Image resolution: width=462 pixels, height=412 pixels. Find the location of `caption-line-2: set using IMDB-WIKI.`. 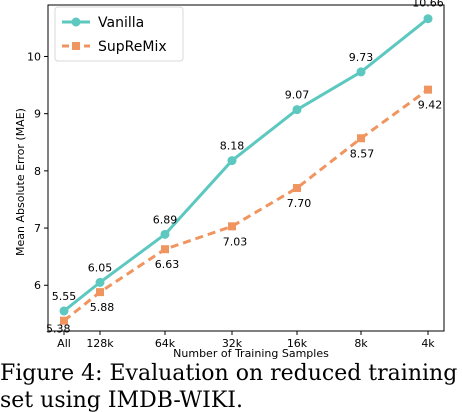

caption-line-2: set using IMDB-WIKI. is located at coordinates (121, 400).